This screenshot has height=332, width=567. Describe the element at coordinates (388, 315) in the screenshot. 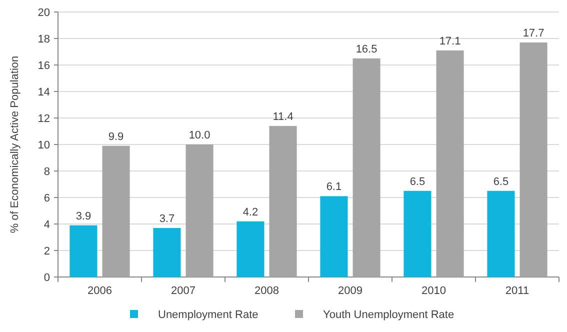

I see `legend-label: Youth Unemployment Rate` at that location.